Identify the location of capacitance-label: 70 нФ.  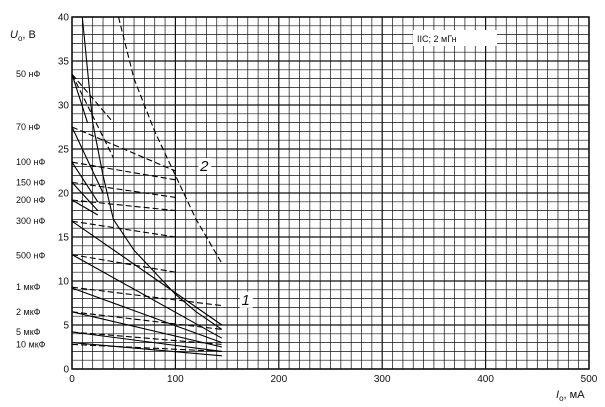
(28, 127).